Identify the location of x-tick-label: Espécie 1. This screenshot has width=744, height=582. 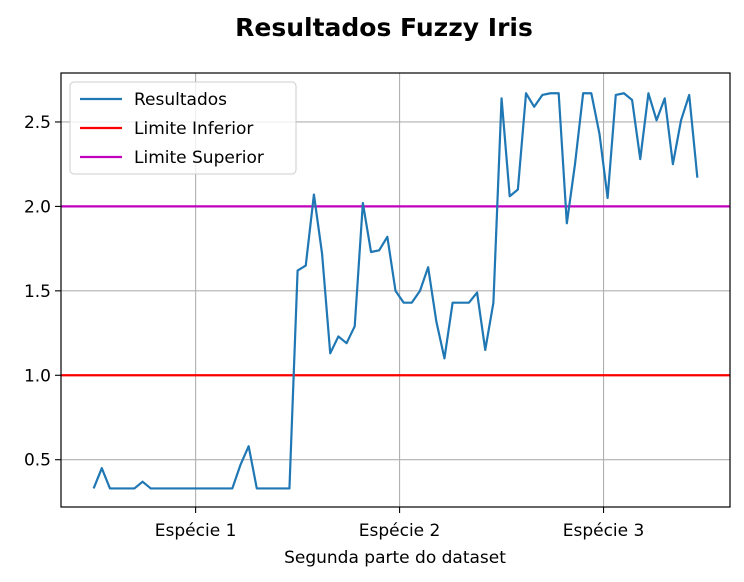
(196, 531).